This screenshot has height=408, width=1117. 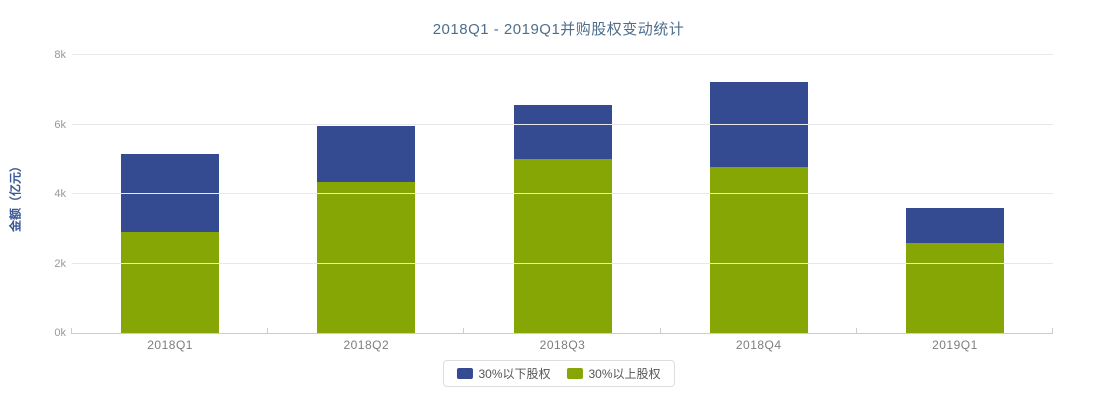 I want to click on bar-segment-2018Q3-30%以上股权, so click(x=562, y=246).